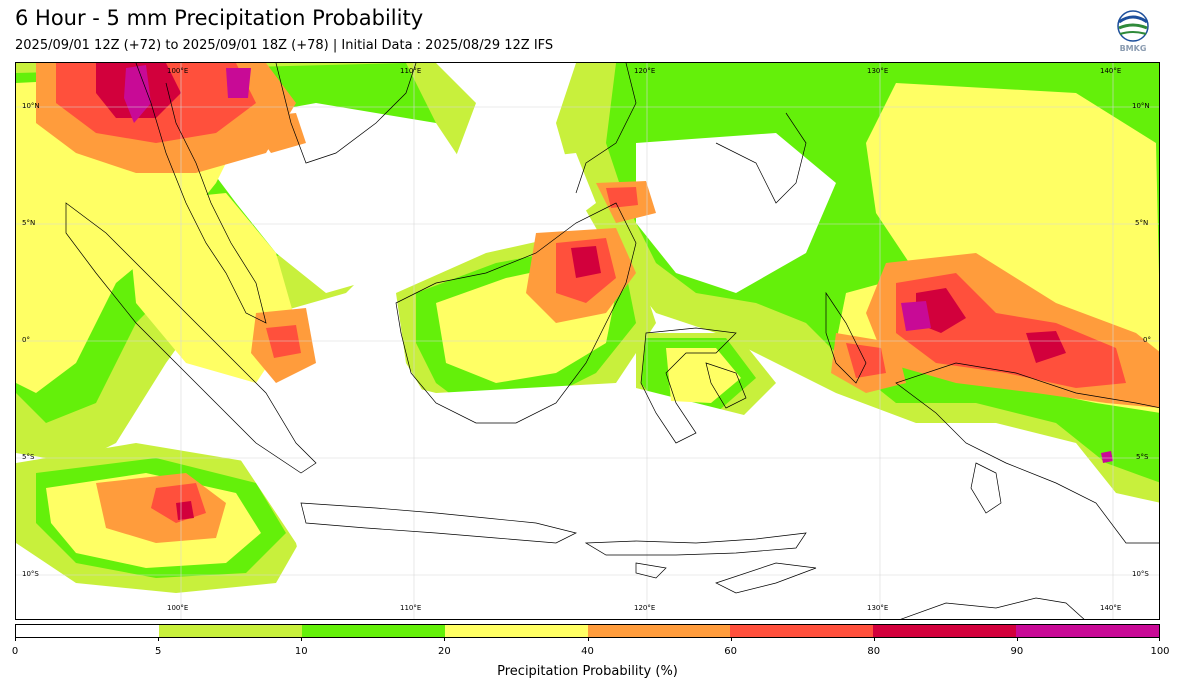 This screenshot has height=690, width=1180. Describe the element at coordinates (645, 71) in the screenshot. I see `lon-label-top: 120°E` at that location.